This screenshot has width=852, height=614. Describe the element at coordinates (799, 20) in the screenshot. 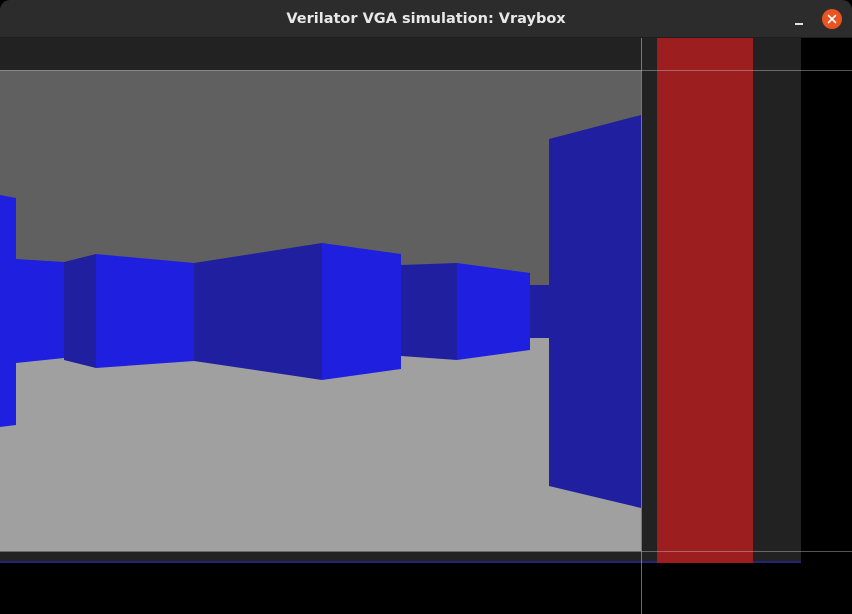

I see `minimize-button` at that location.